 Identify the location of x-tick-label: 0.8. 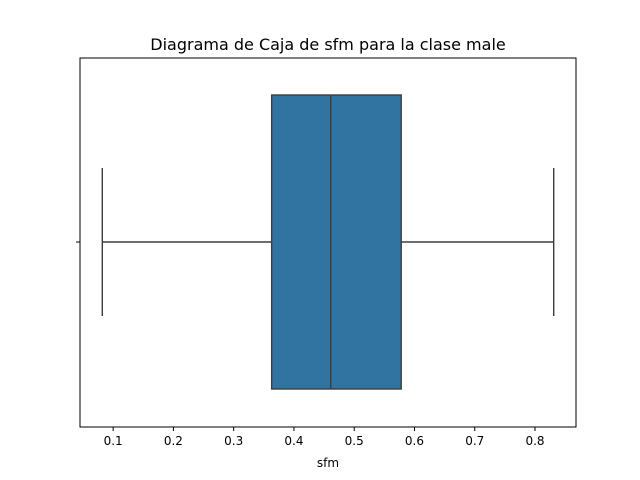
(534, 441).